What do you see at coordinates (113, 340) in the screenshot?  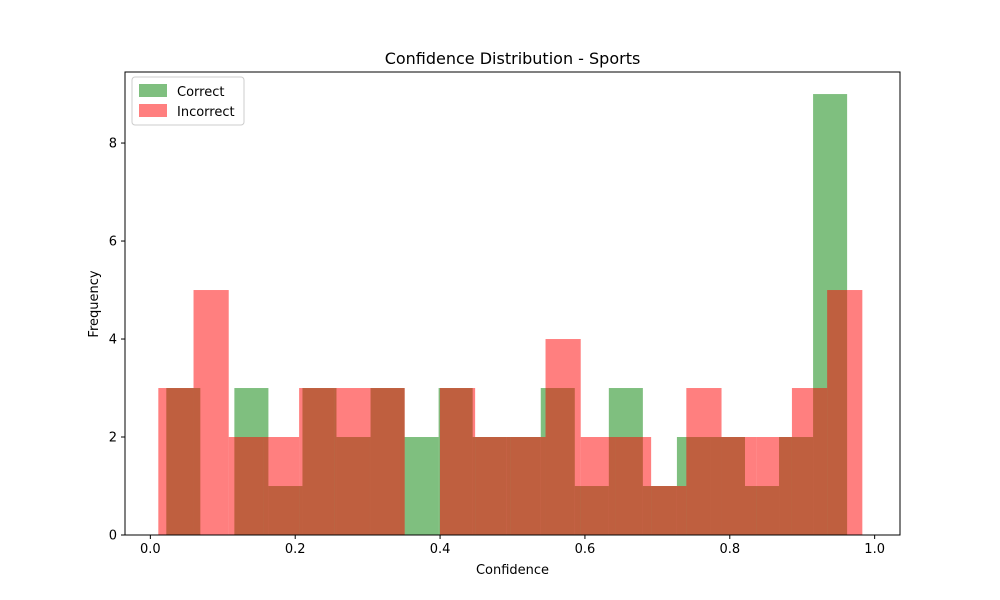 I see `y-tick-label: 4` at bounding box center [113, 340].